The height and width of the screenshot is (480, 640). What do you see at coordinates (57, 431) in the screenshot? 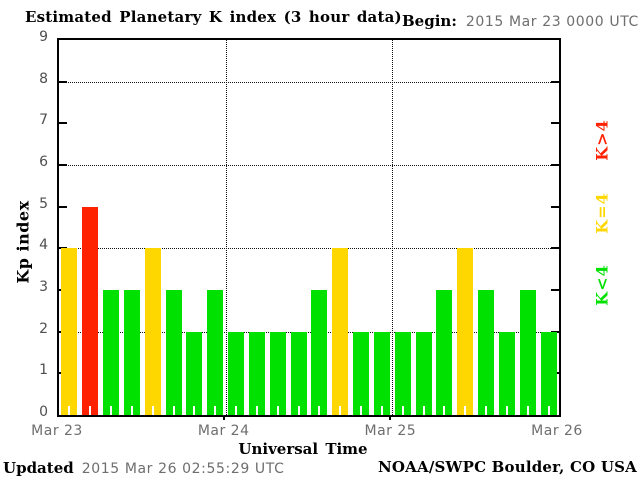
I see `x-tick-label: Mar 23` at bounding box center [57, 431].